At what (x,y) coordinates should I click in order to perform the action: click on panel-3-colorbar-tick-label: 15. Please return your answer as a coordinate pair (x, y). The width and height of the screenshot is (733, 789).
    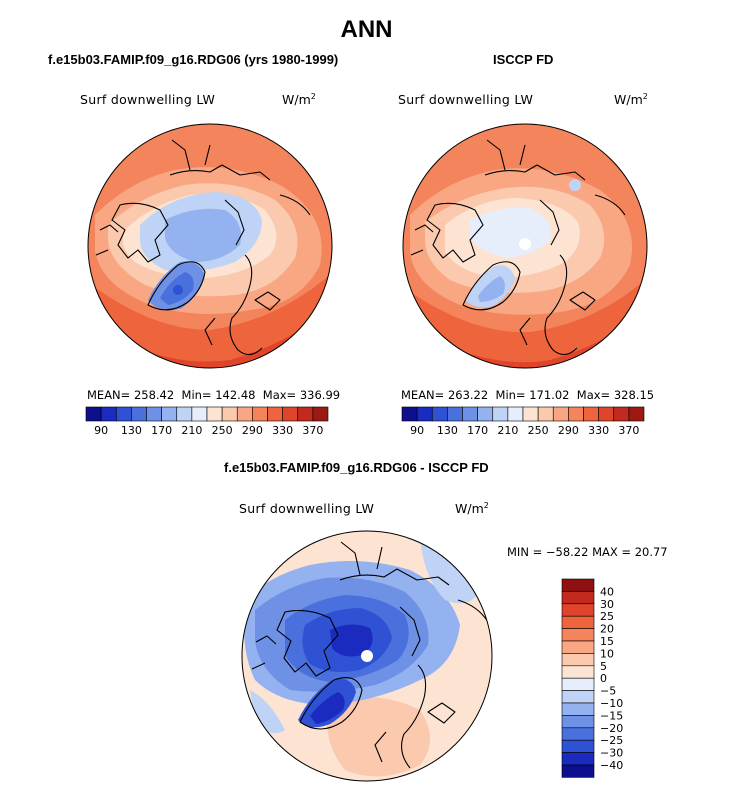
    Looking at the image, I should click on (607, 641).